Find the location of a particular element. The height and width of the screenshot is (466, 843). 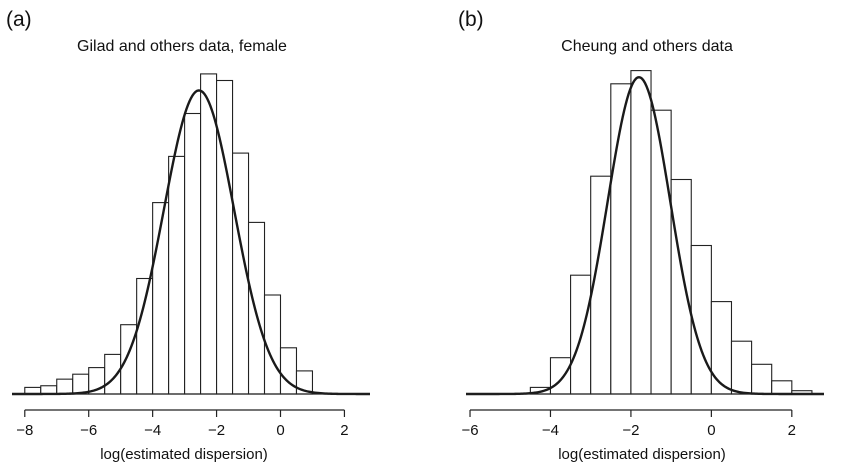

panel-b-tick-label: −2 is located at coordinates (630, 430).